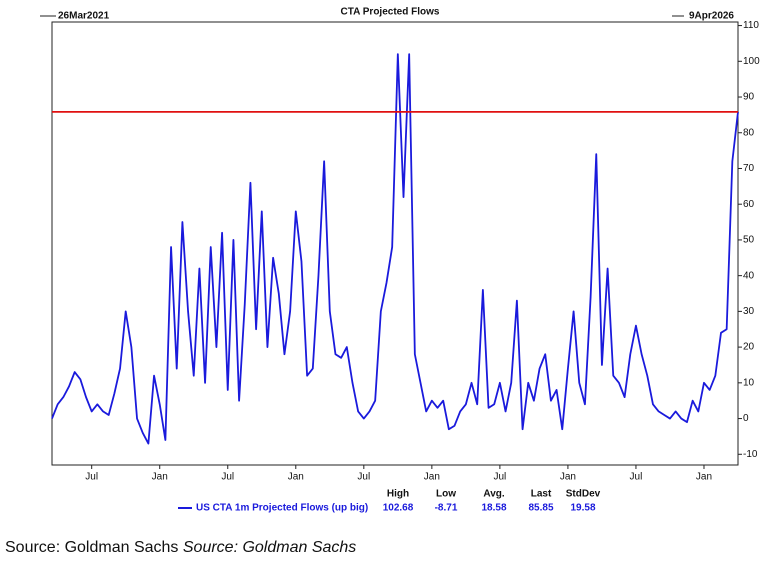 Image resolution: width=772 pixels, height=565 pixels. I want to click on y-tick-label: 60, so click(749, 204).